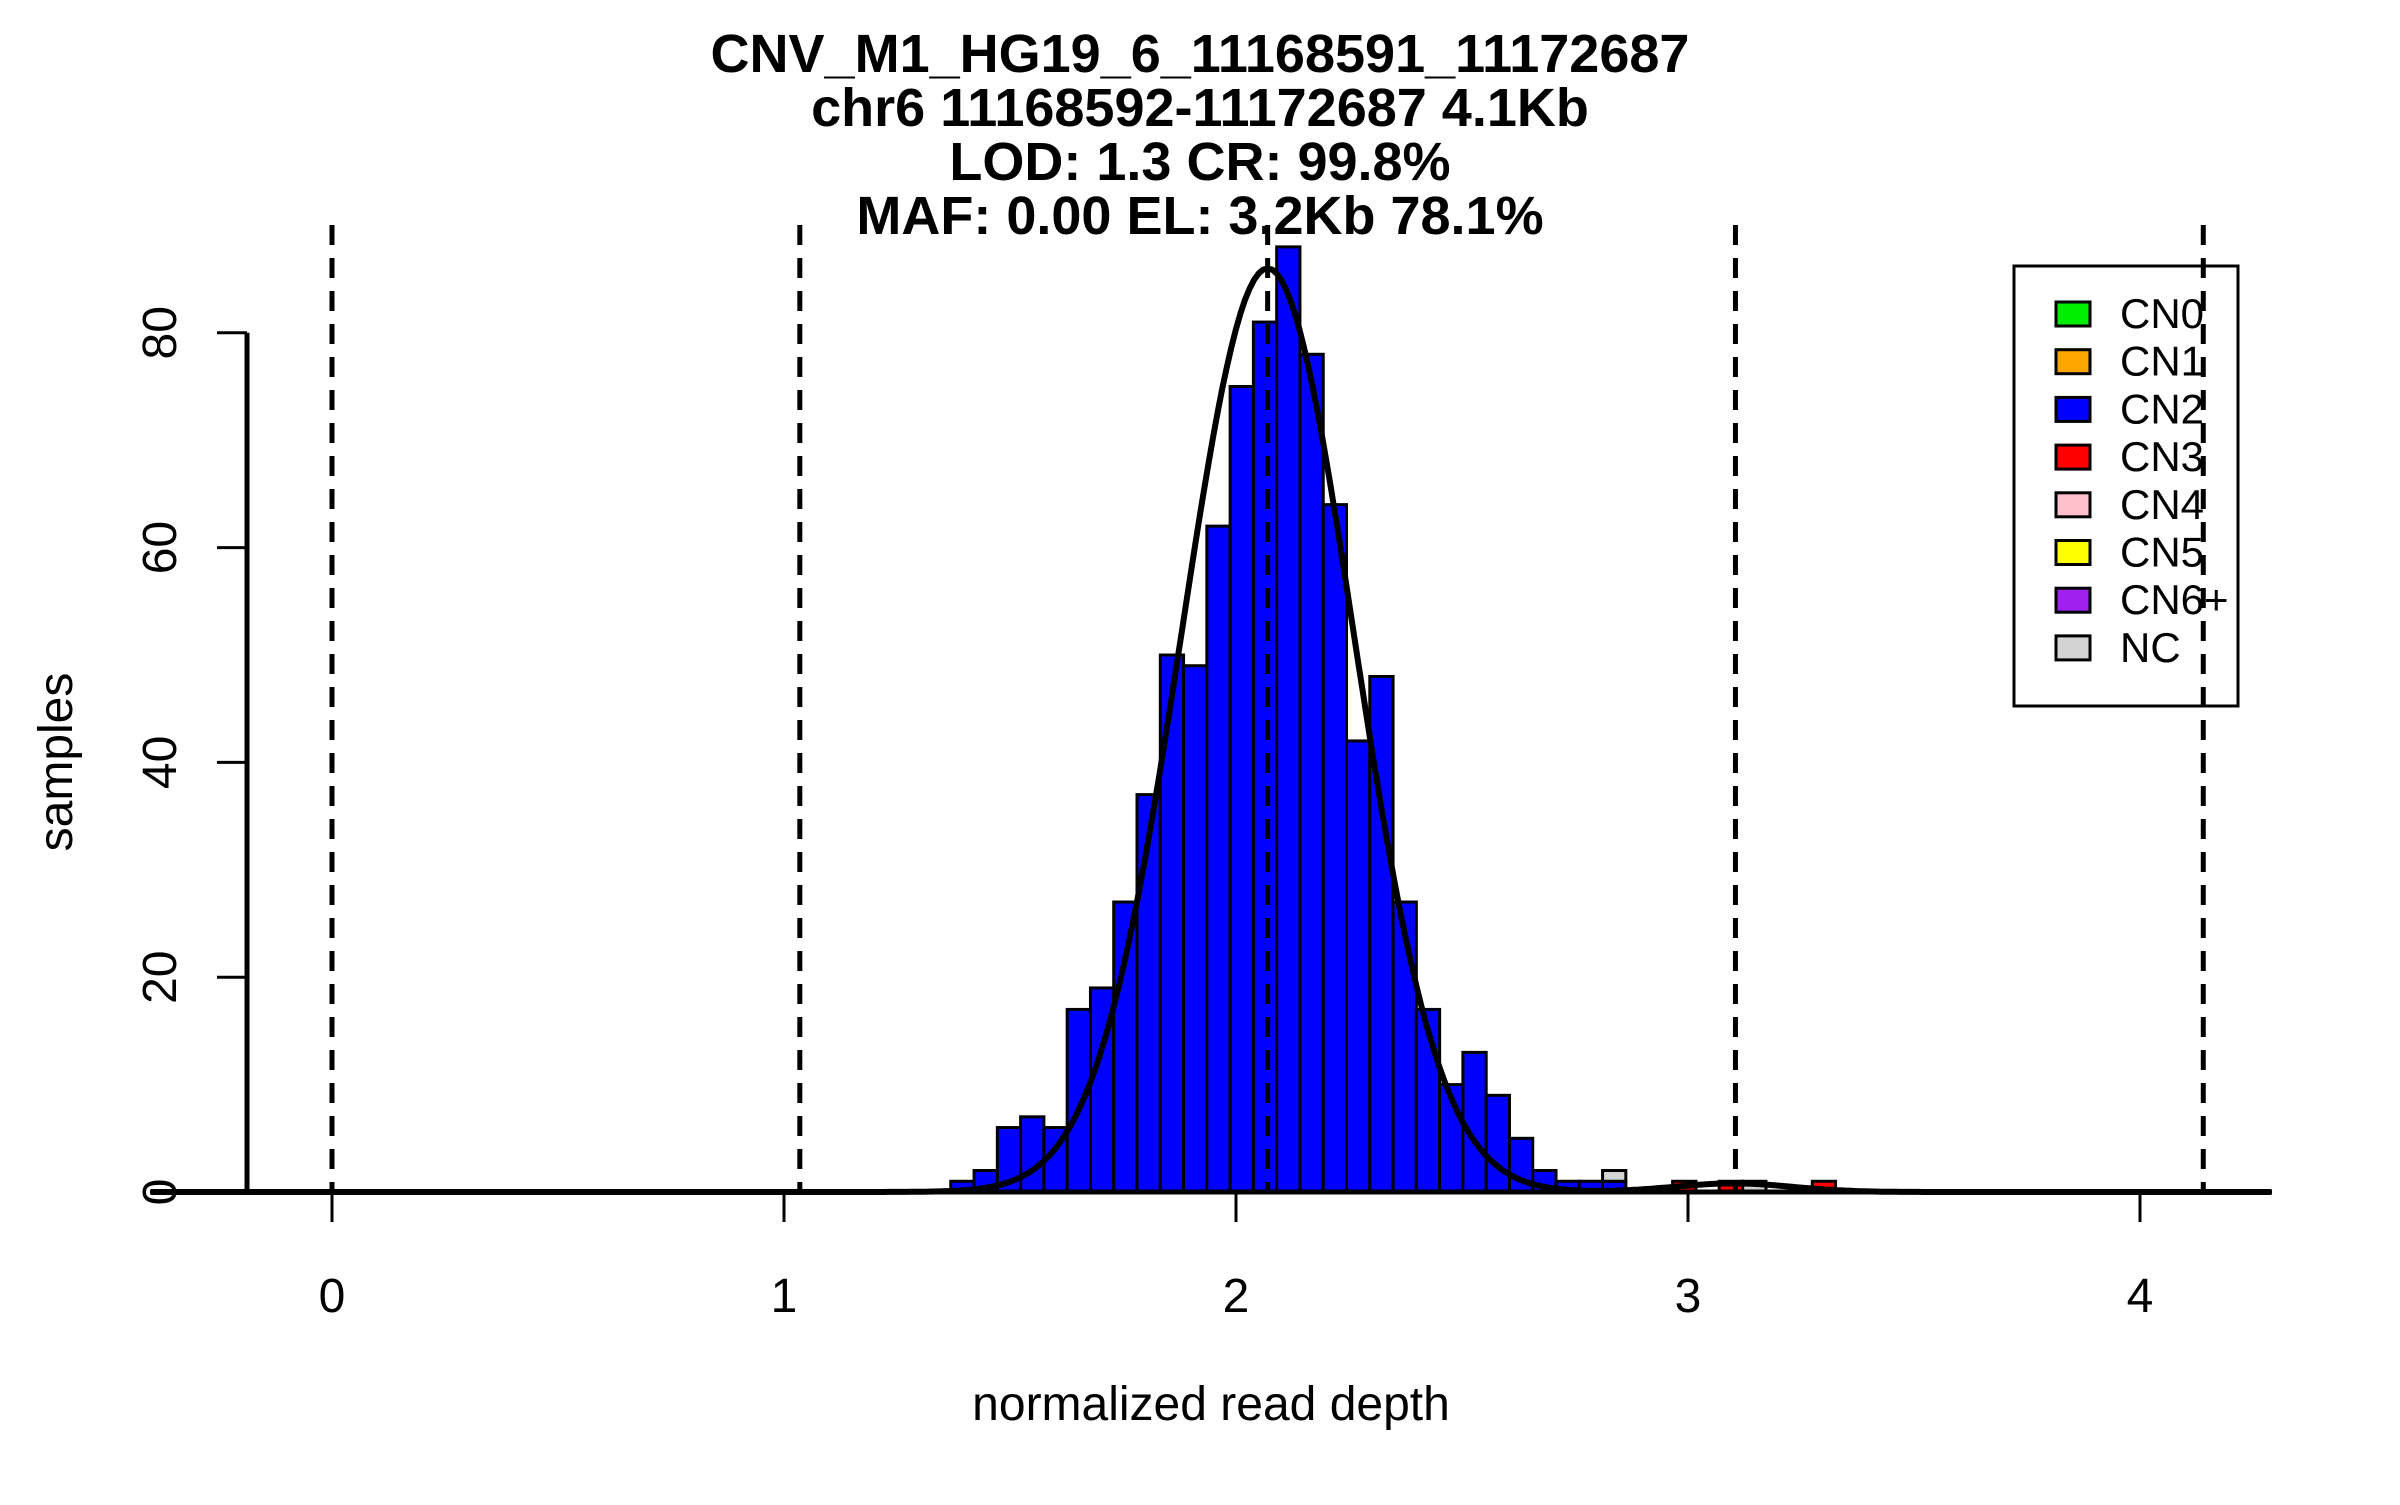  What do you see at coordinates (2162, 361) in the screenshot?
I see `legend-label: CN1` at bounding box center [2162, 361].